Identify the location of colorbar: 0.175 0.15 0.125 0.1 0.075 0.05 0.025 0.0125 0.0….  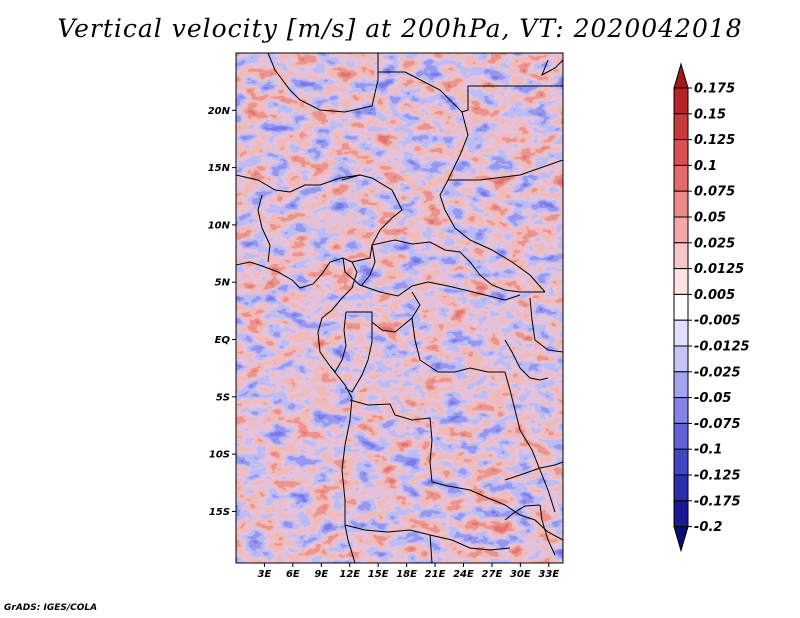
(711, 307).